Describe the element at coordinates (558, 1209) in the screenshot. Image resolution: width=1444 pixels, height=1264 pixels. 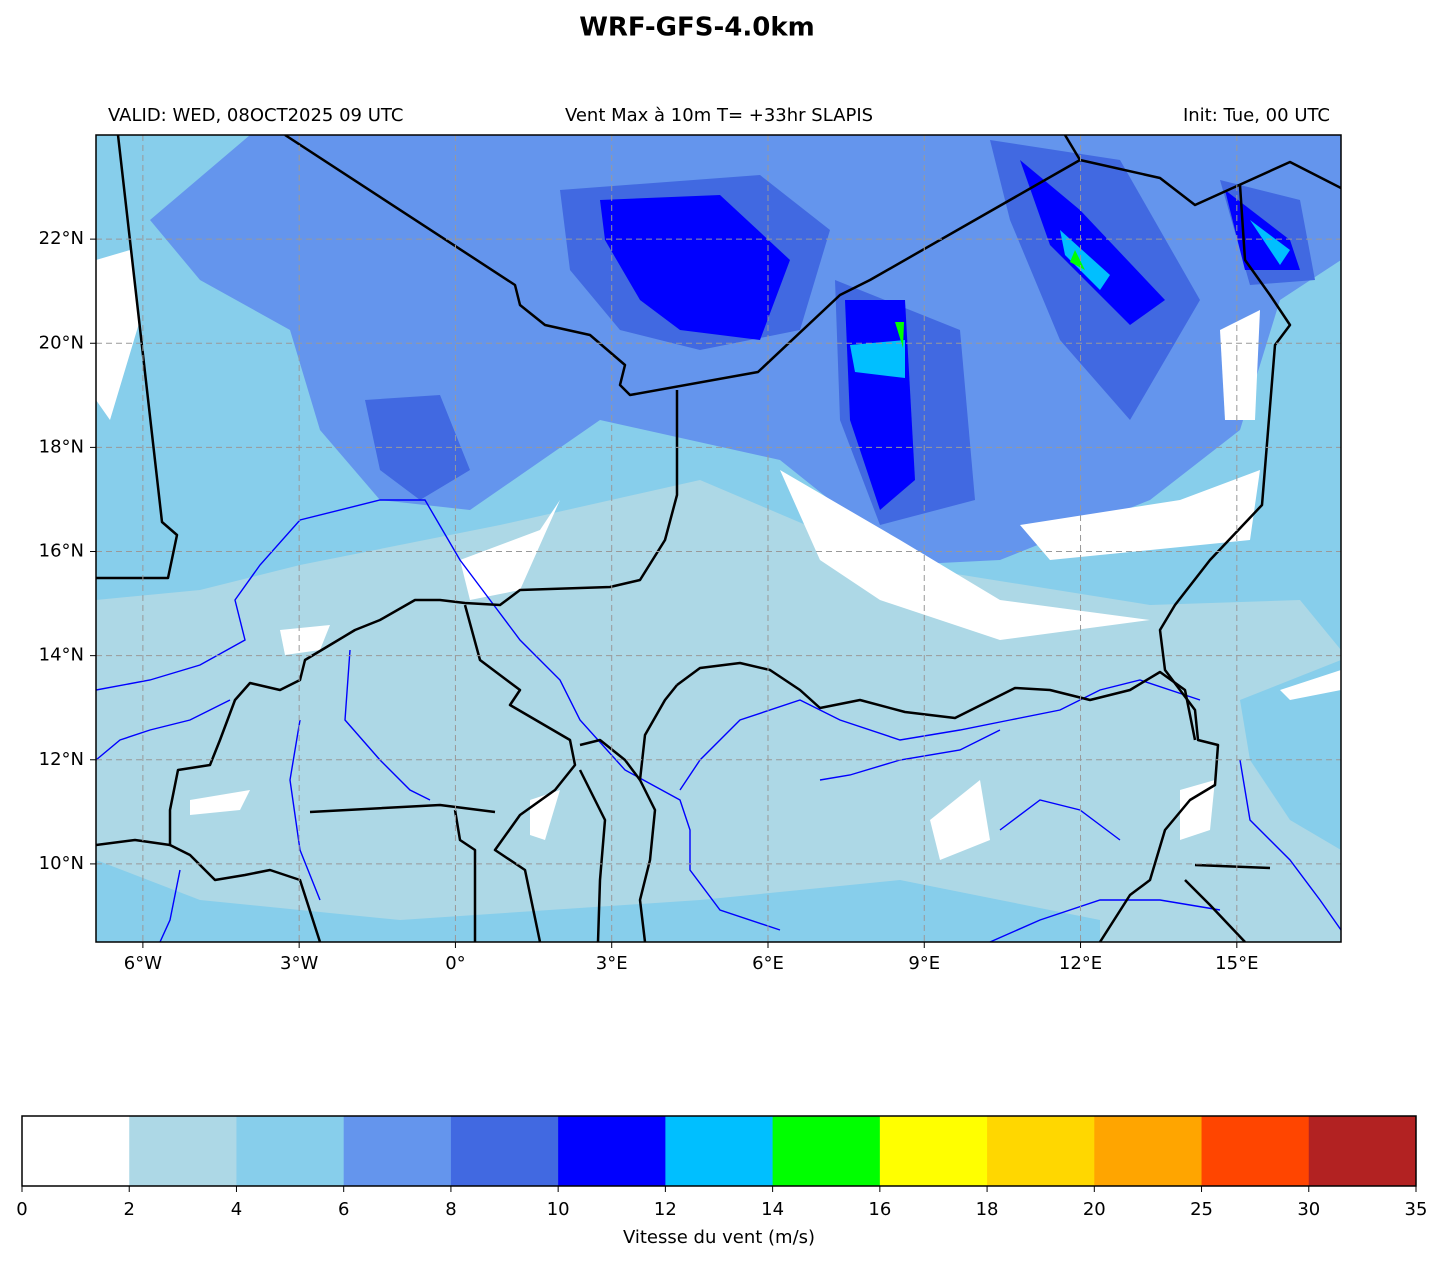
I see `colorbar-tick-label: 10` at that location.